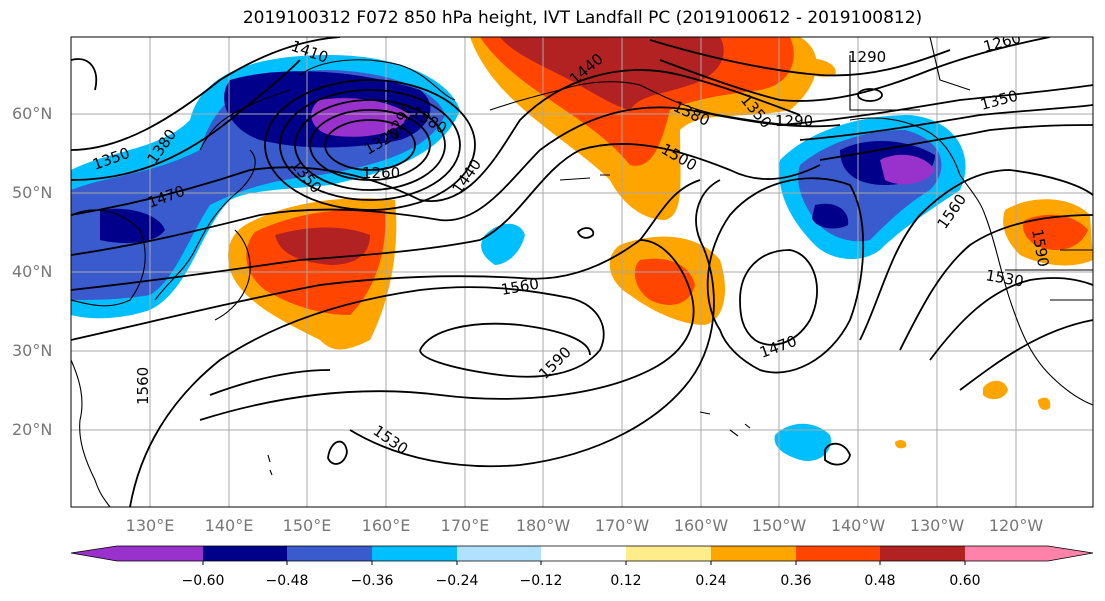 The image size is (1105, 601). I want to click on colorbar-tick-label: −0.48, so click(287, 581).